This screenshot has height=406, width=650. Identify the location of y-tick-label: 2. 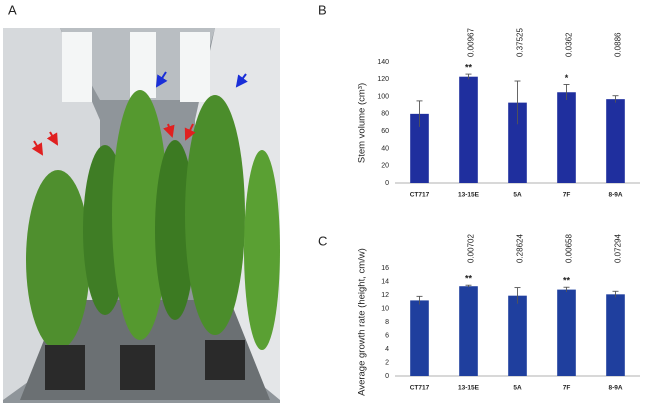
(387, 362).